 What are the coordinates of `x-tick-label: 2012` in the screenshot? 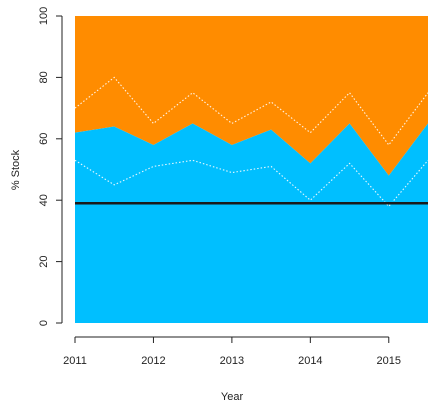 It's located at (153, 361).